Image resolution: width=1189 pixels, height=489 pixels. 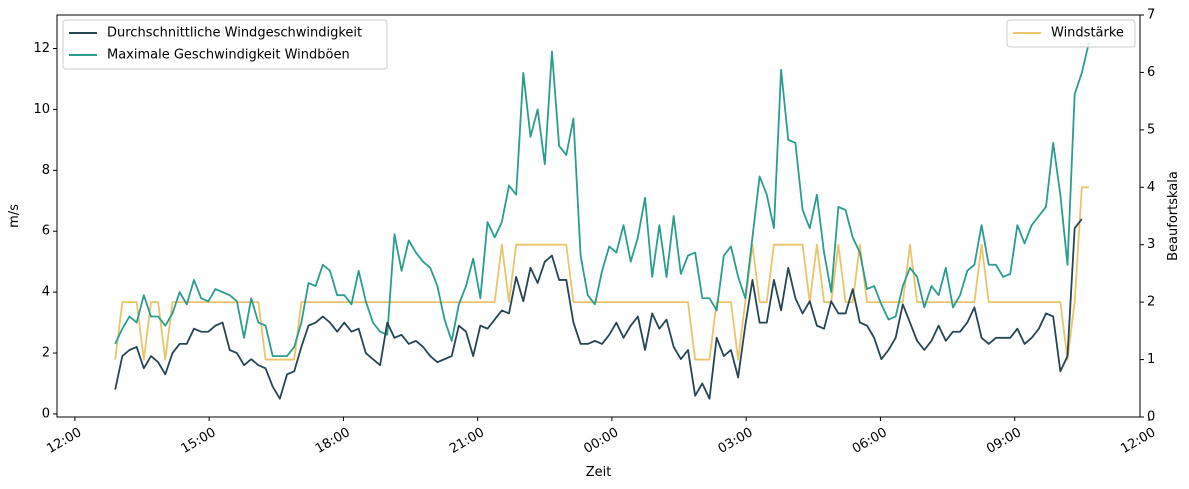 What do you see at coordinates (41, 48) in the screenshot?
I see `y-tick-label: 12` at bounding box center [41, 48].